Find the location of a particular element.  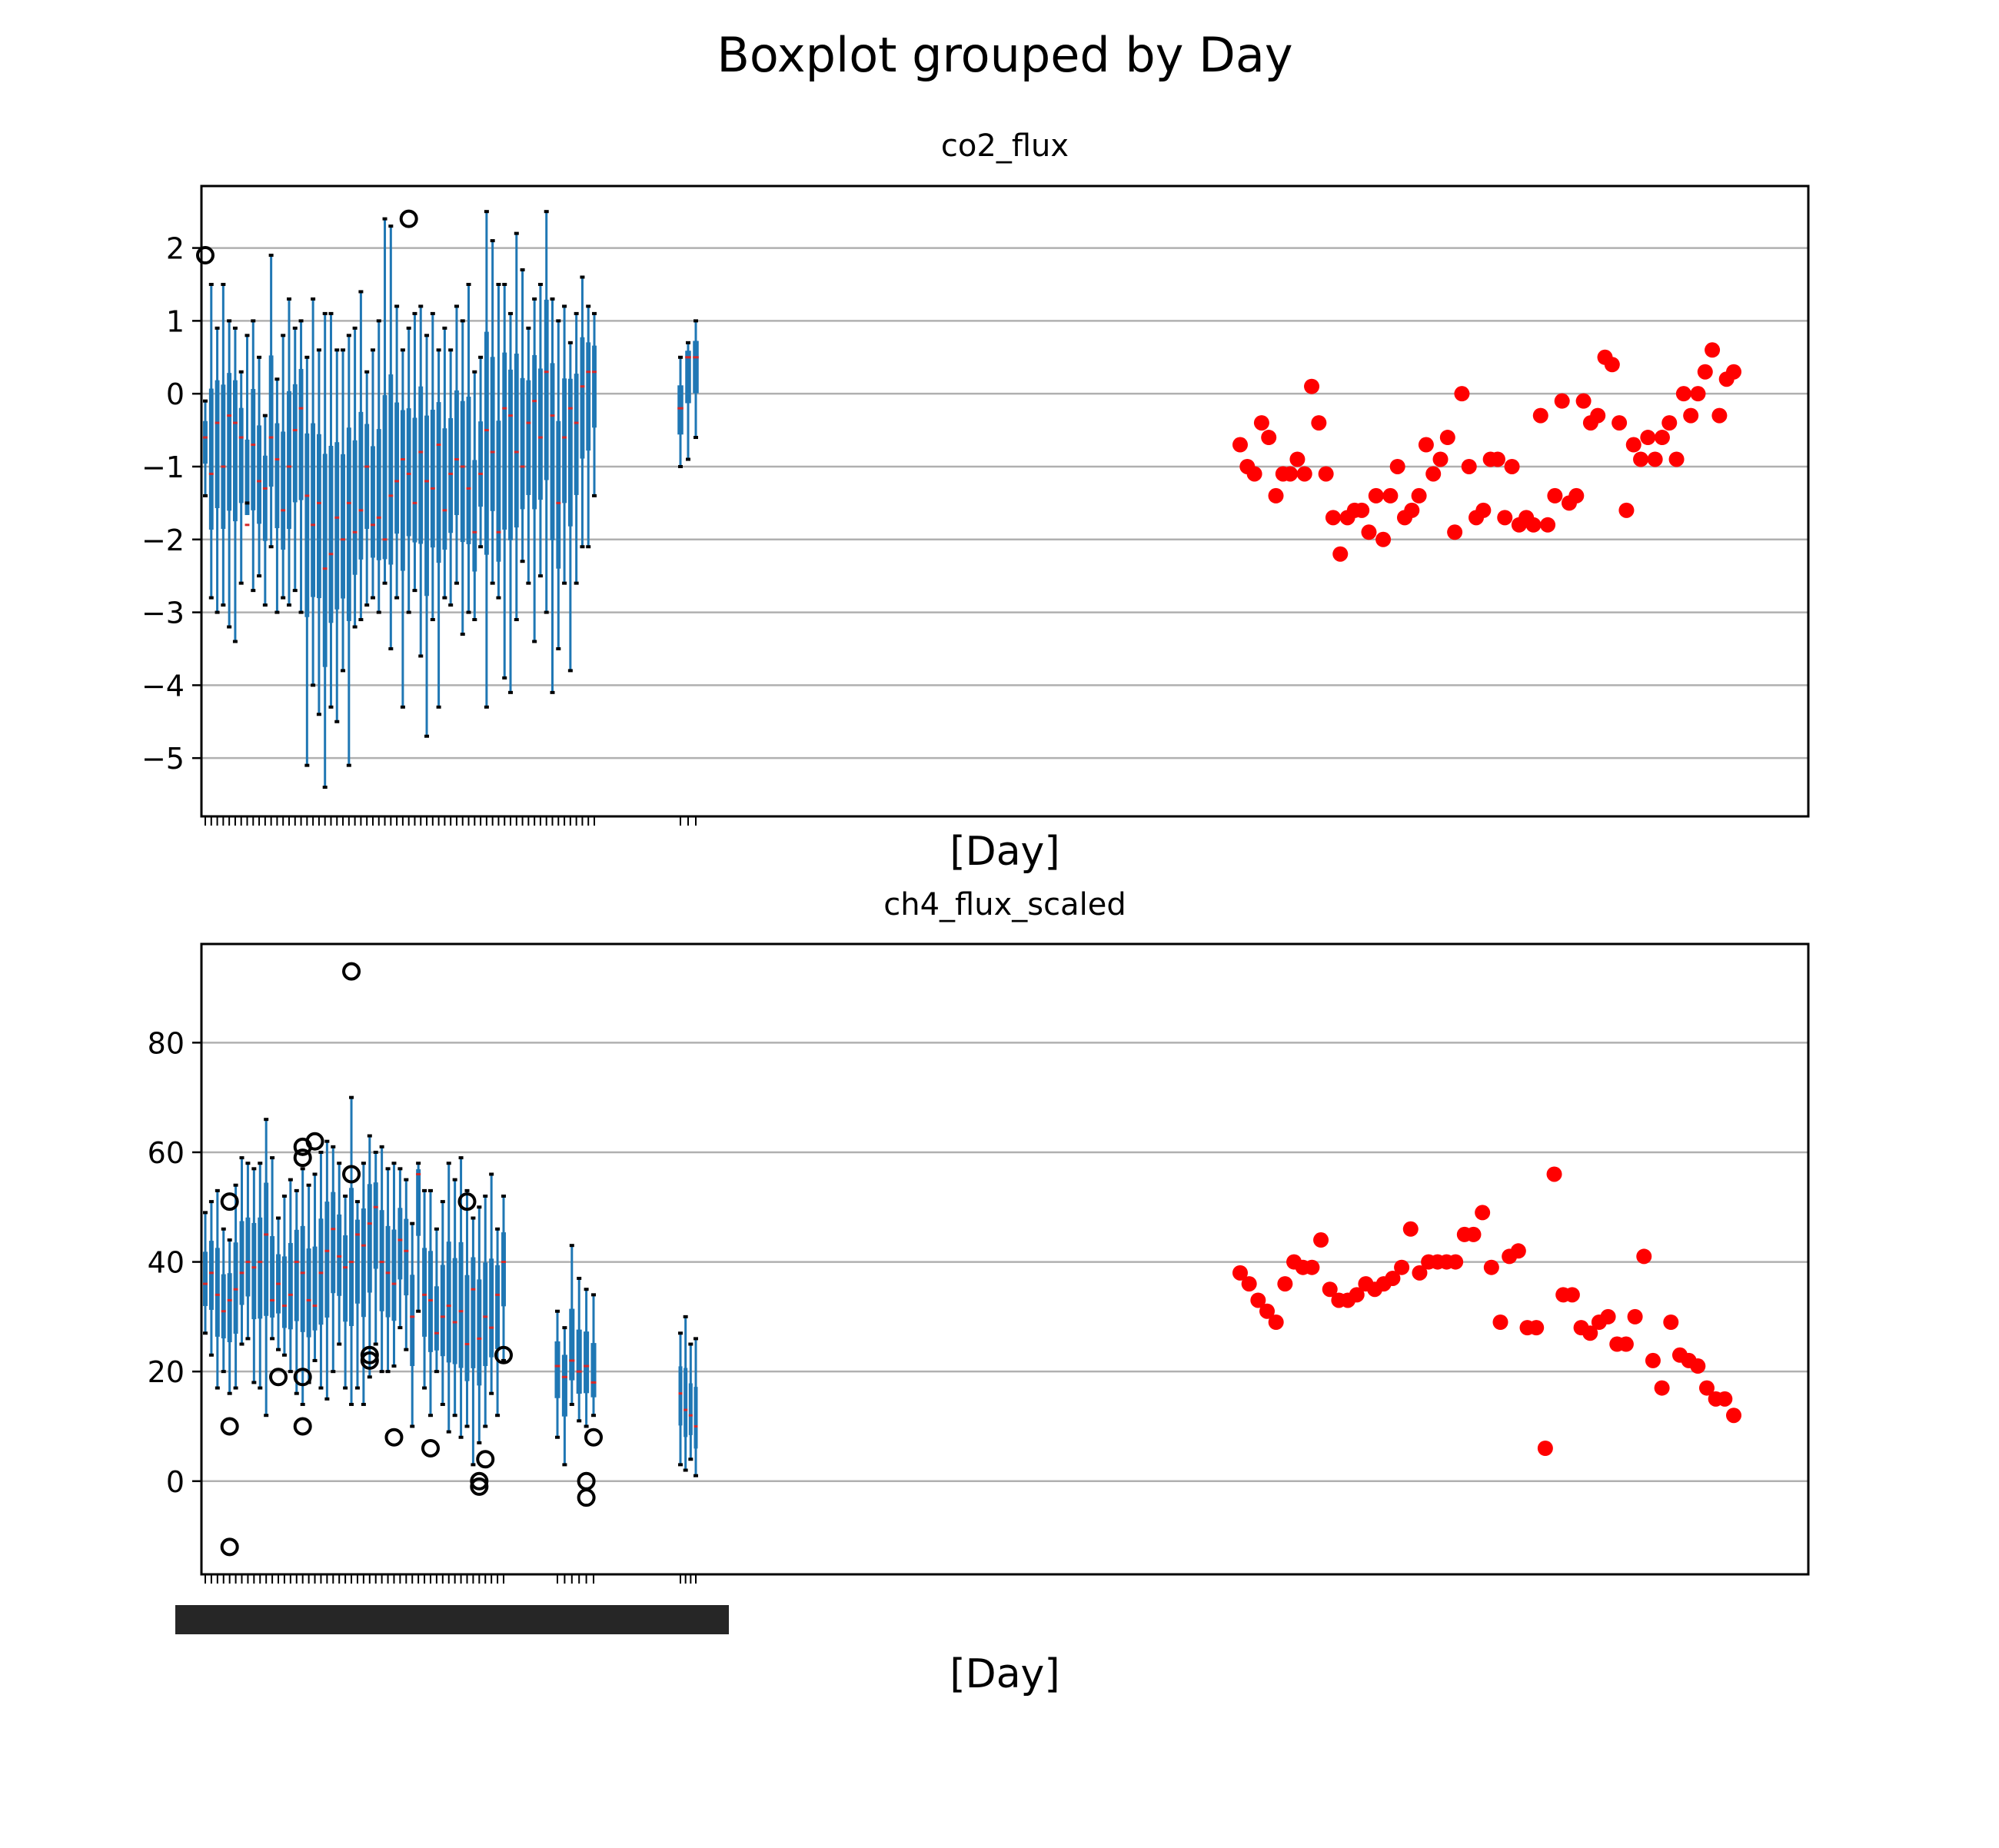

subplot-title: ch4_flux_scaled is located at coordinates (1004, 905).